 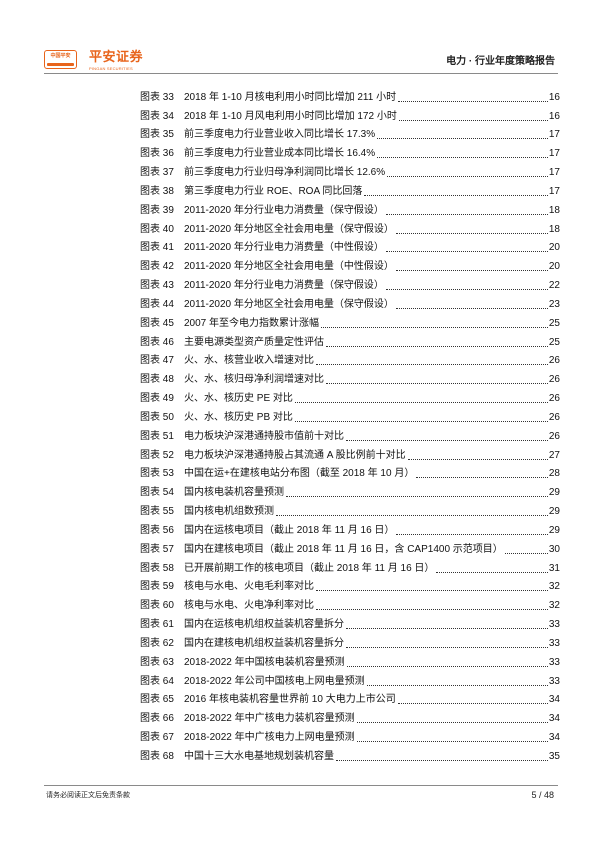 I want to click on figure-label: 图表 47, so click(x=157, y=361).